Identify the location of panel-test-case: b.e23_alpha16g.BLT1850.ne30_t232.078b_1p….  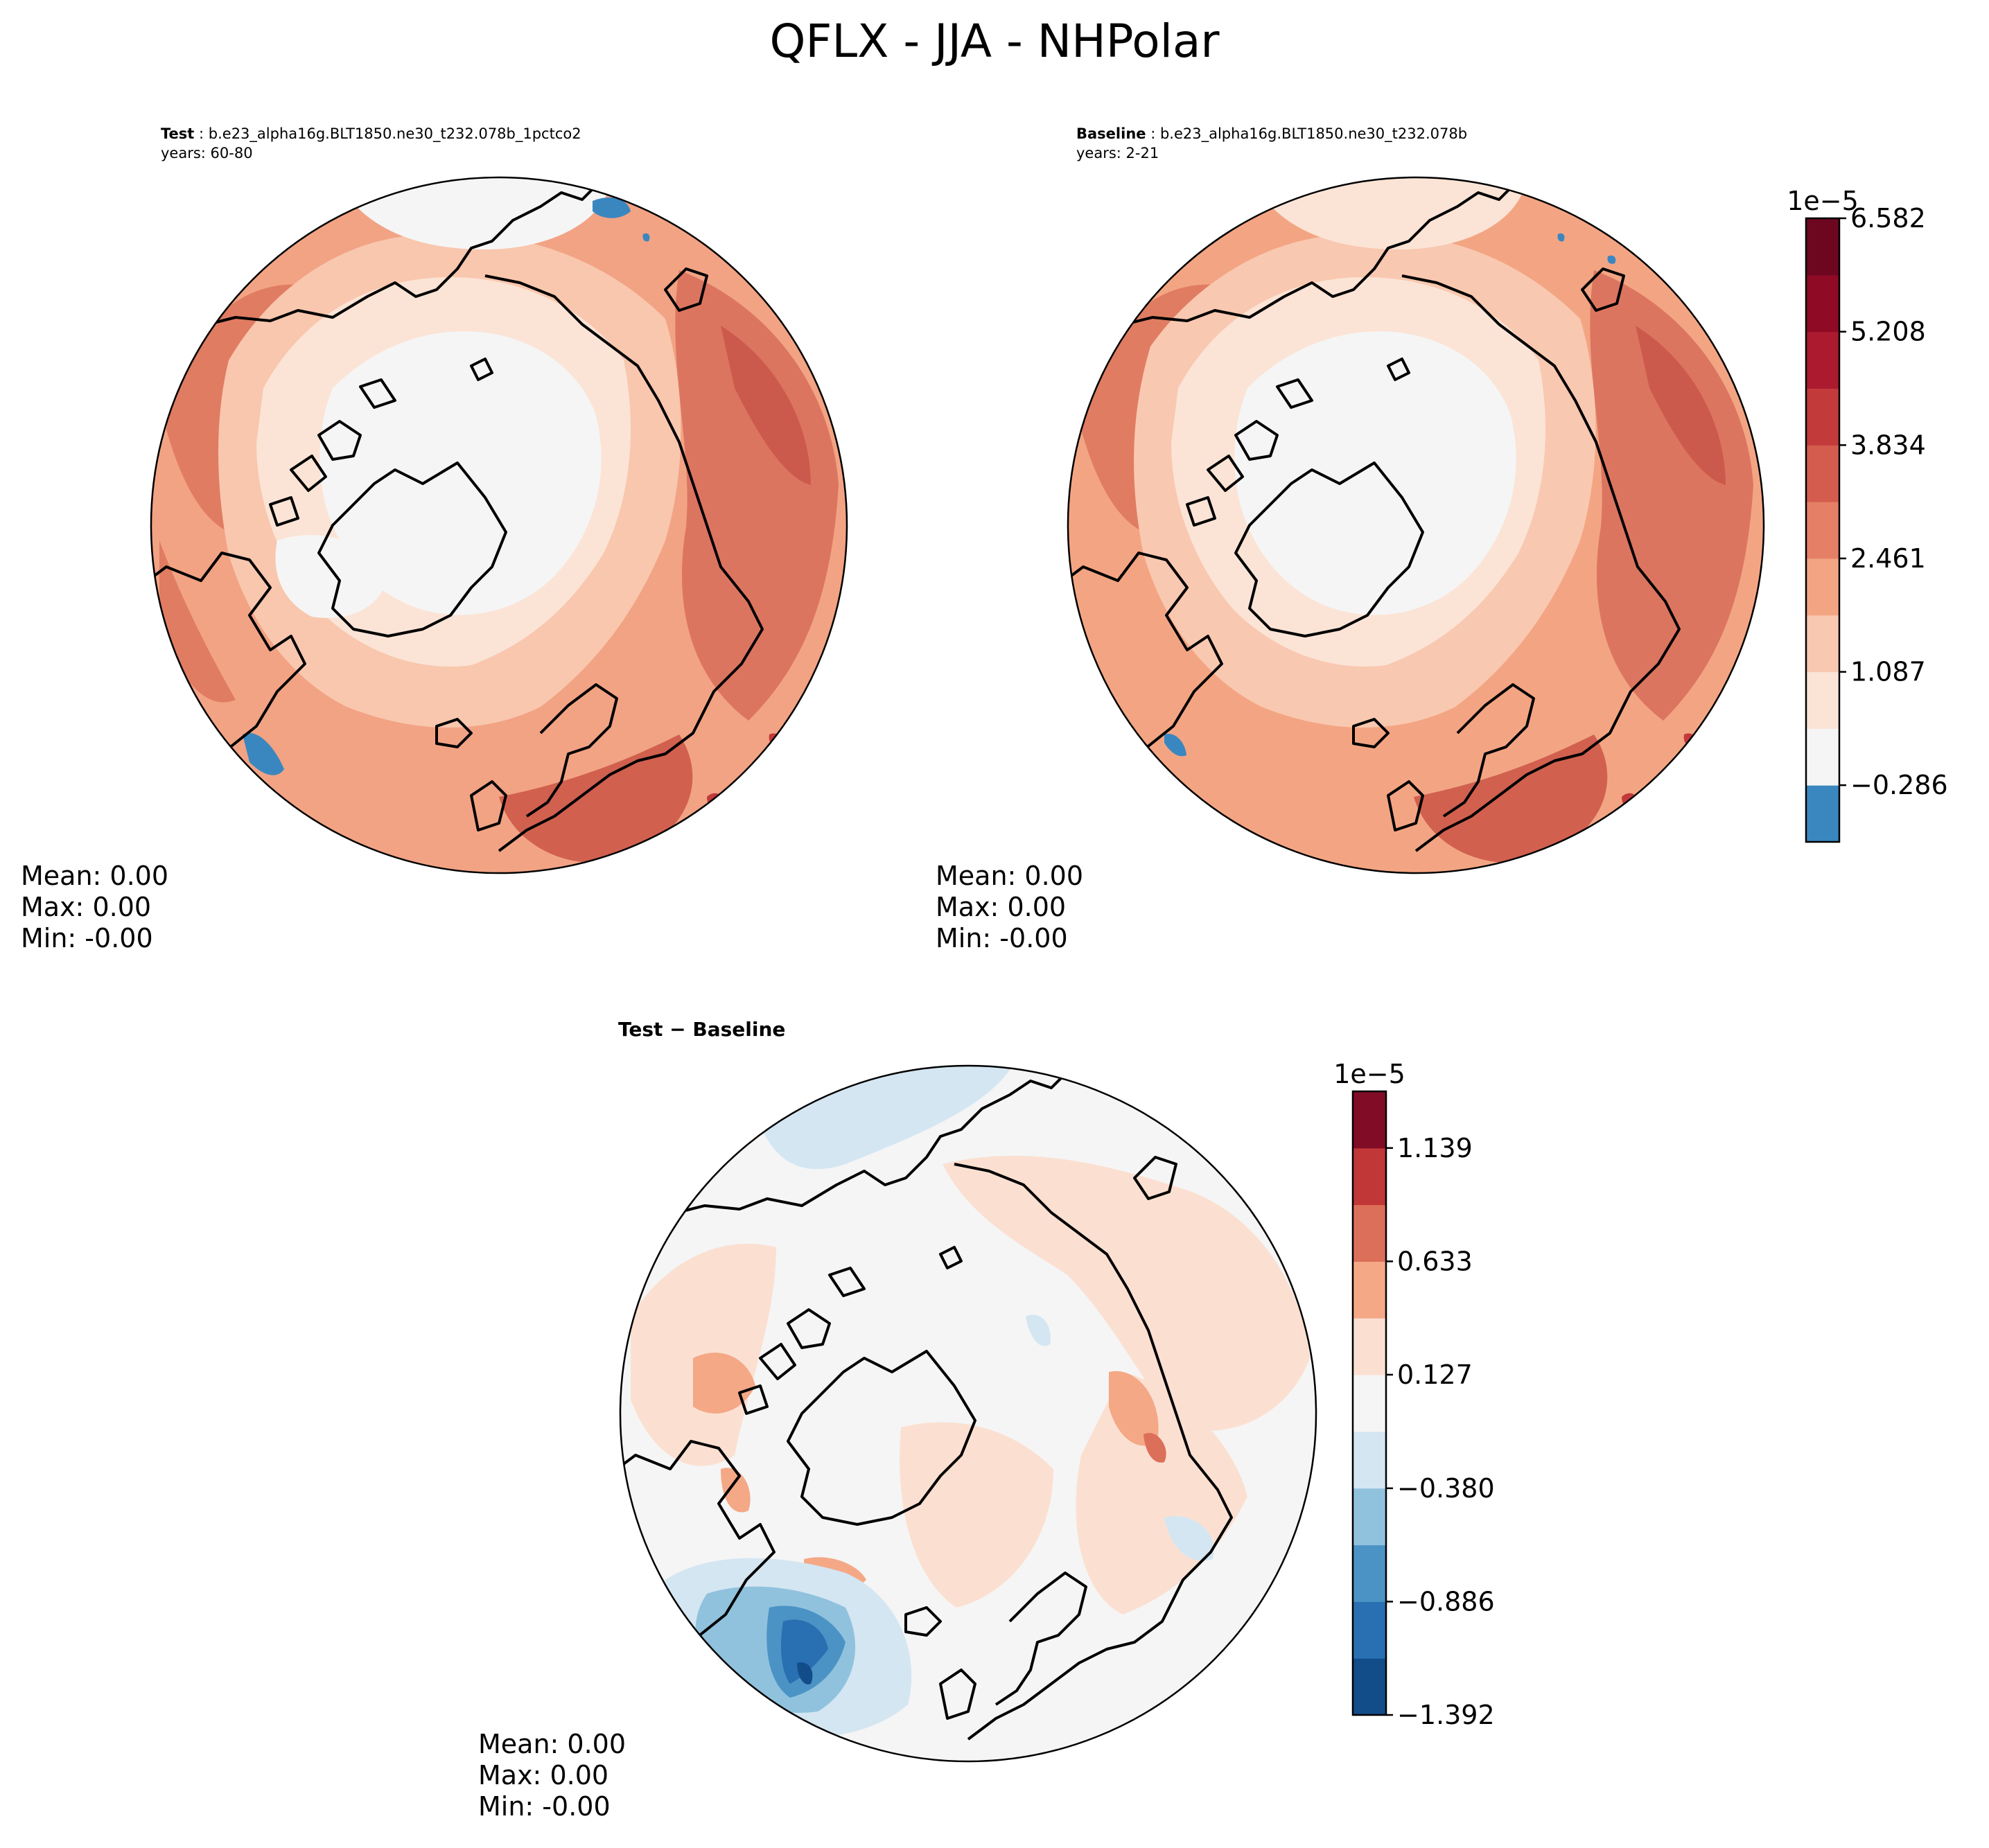
(395, 134).